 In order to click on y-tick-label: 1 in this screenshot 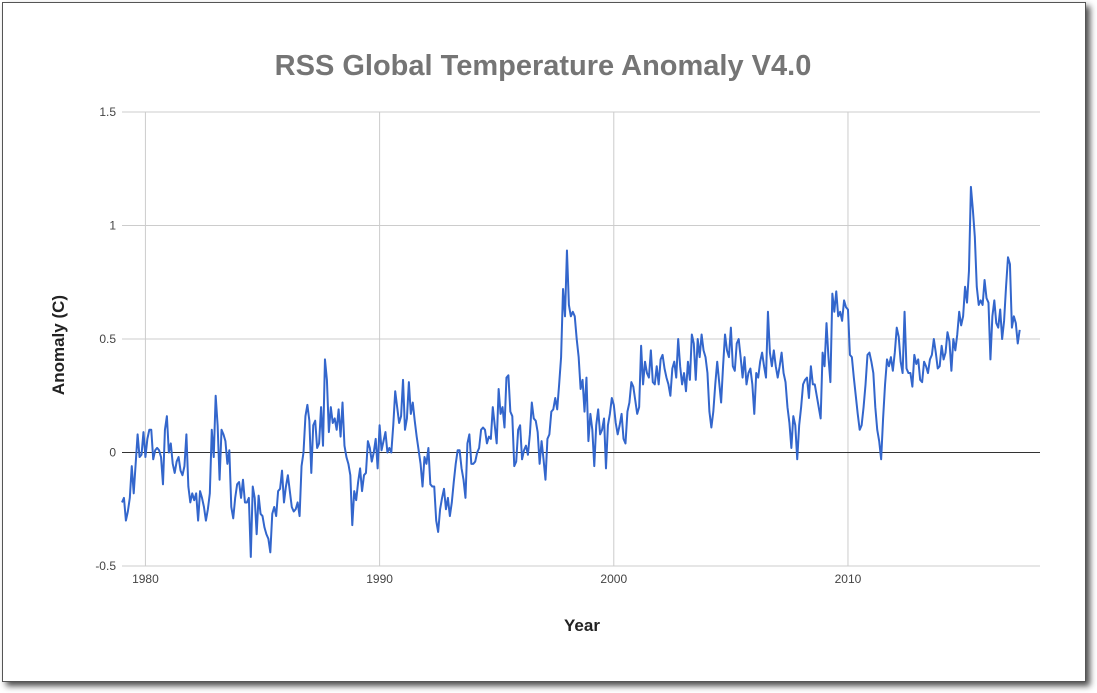, I will do `click(112, 226)`.